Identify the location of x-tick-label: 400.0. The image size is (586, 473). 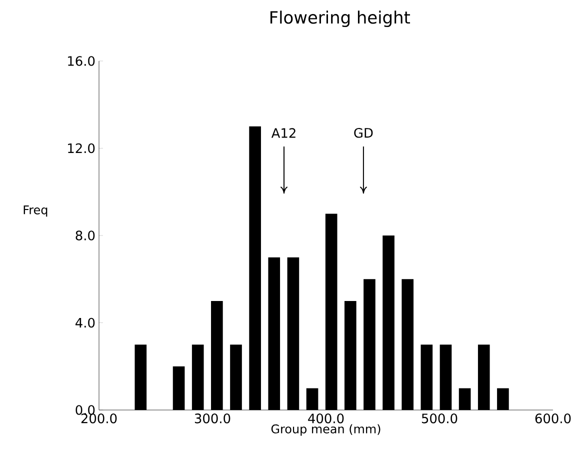
(326, 419).